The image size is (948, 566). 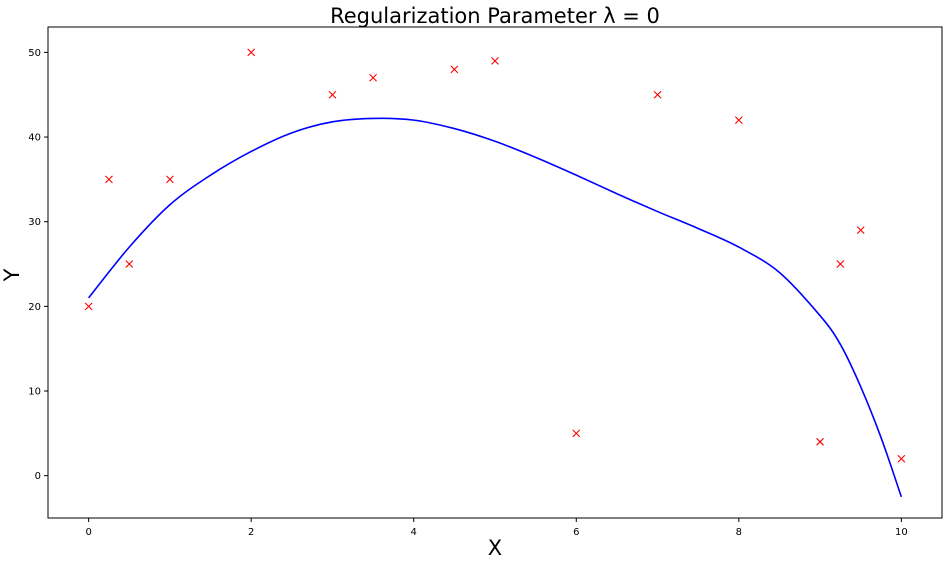 I want to click on x-tick-label: 0, so click(x=88, y=532).